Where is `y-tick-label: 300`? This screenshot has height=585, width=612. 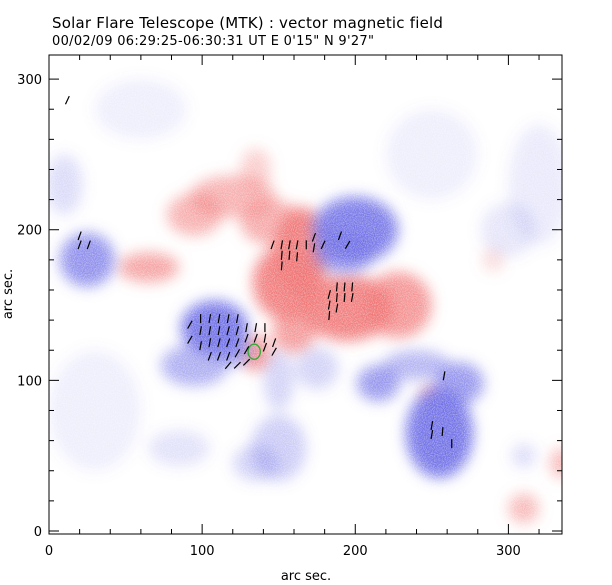 y-tick-label: 300 is located at coordinates (29, 80).